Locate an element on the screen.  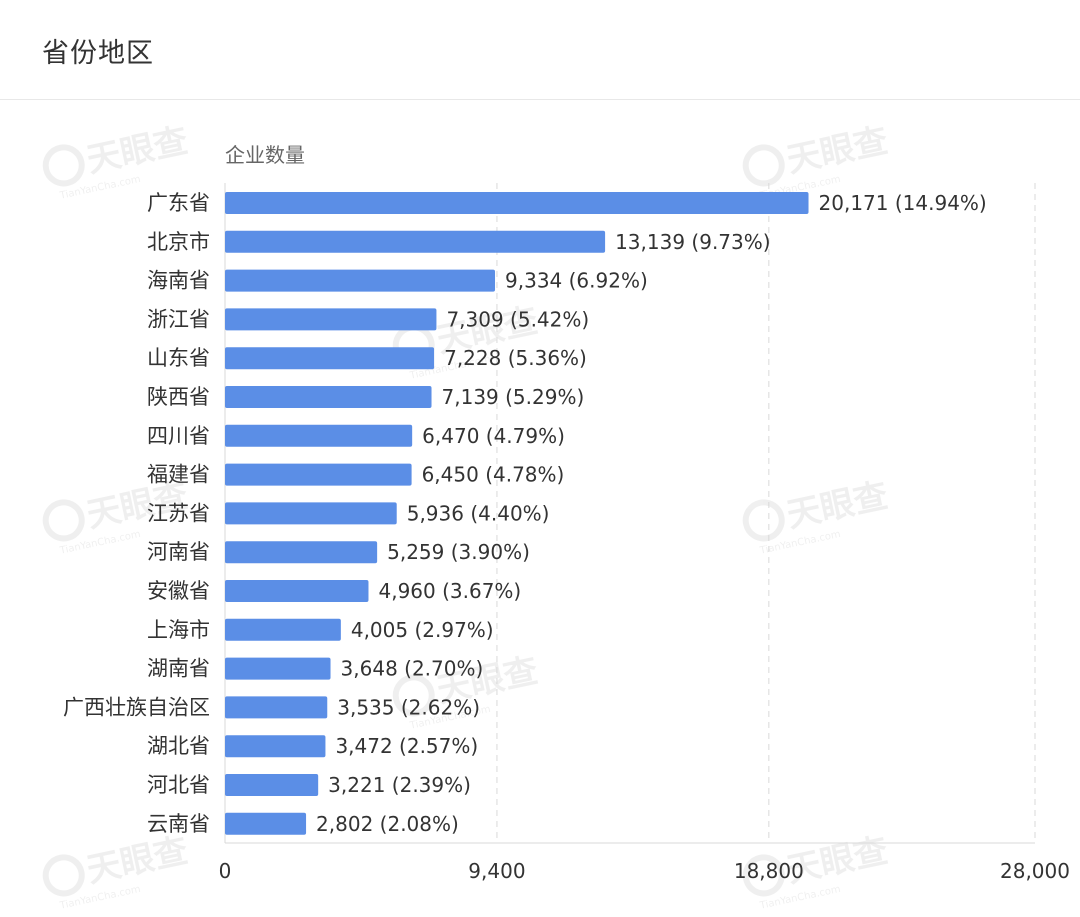
value-label: 13,139 (9.73%) is located at coordinates (692, 242).